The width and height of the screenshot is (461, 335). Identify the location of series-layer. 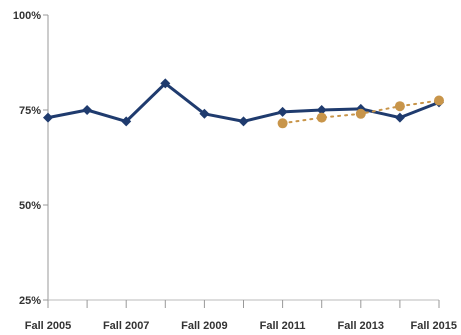
(243, 103).